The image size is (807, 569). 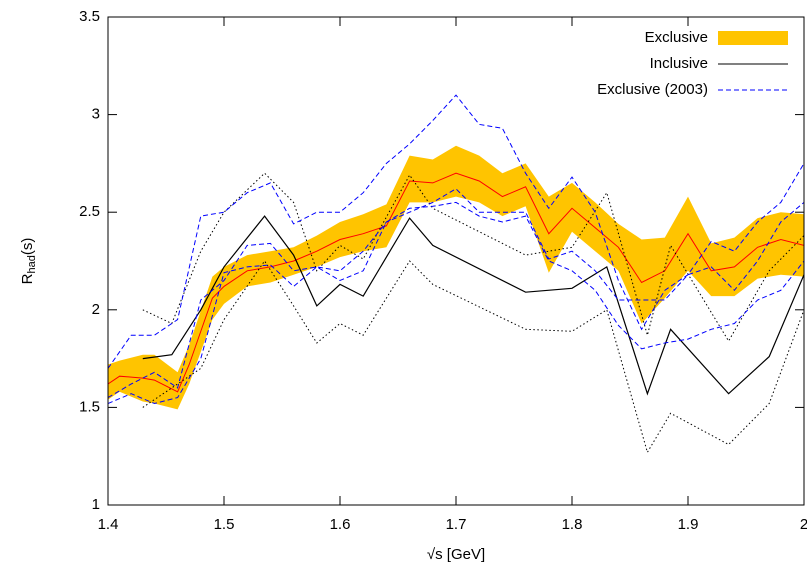 I want to click on y-tick-label: 3, so click(x=96, y=114).